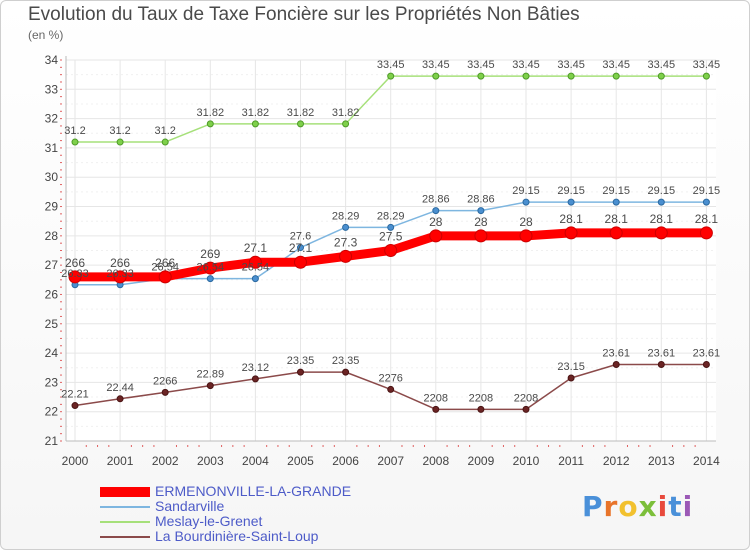 This screenshot has width=750, height=550. Describe the element at coordinates (436, 200) in the screenshot. I see `data-label-sandarville: 28.86` at that location.